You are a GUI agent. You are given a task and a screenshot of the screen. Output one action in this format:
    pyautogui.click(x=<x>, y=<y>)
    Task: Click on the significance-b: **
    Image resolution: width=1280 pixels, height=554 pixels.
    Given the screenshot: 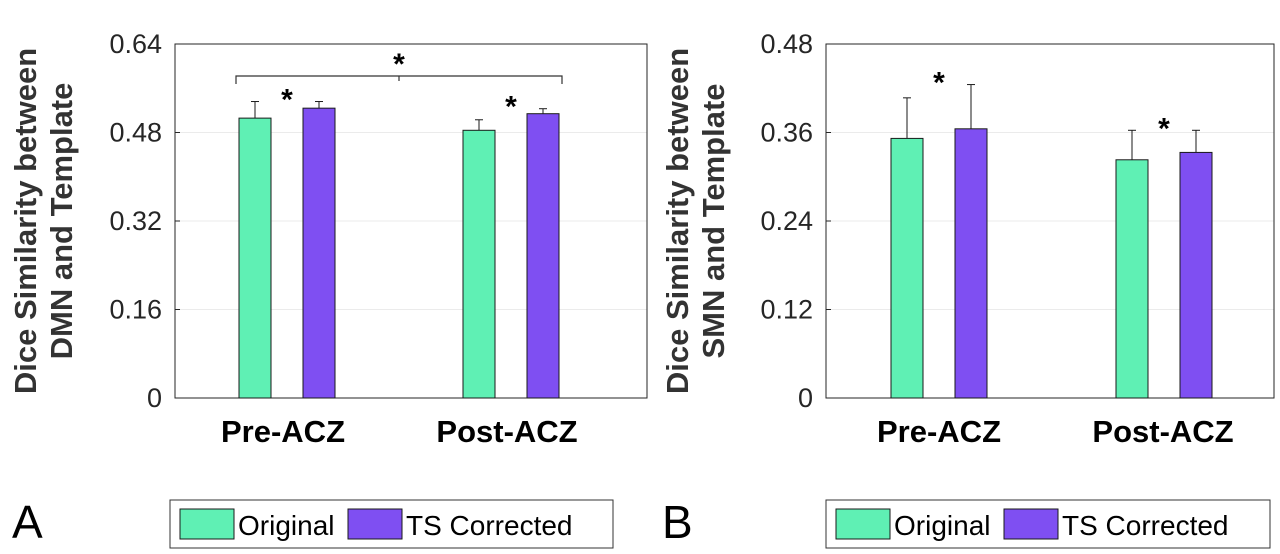 What is the action you would take?
    pyautogui.click(x=1051, y=106)
    